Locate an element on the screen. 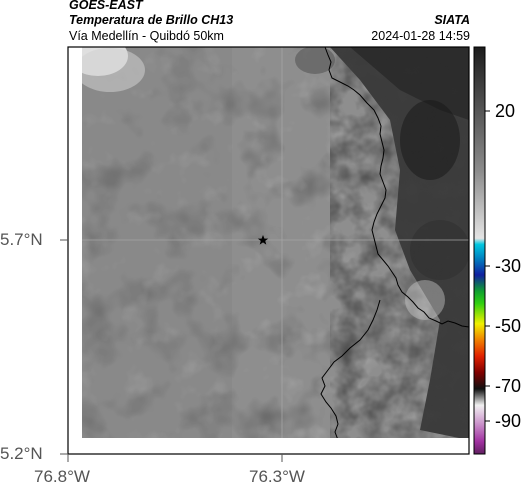 This screenshot has height=491, width=526. route-subtitle: Vía Medellín - Quibdó 50km is located at coordinates (146, 36).